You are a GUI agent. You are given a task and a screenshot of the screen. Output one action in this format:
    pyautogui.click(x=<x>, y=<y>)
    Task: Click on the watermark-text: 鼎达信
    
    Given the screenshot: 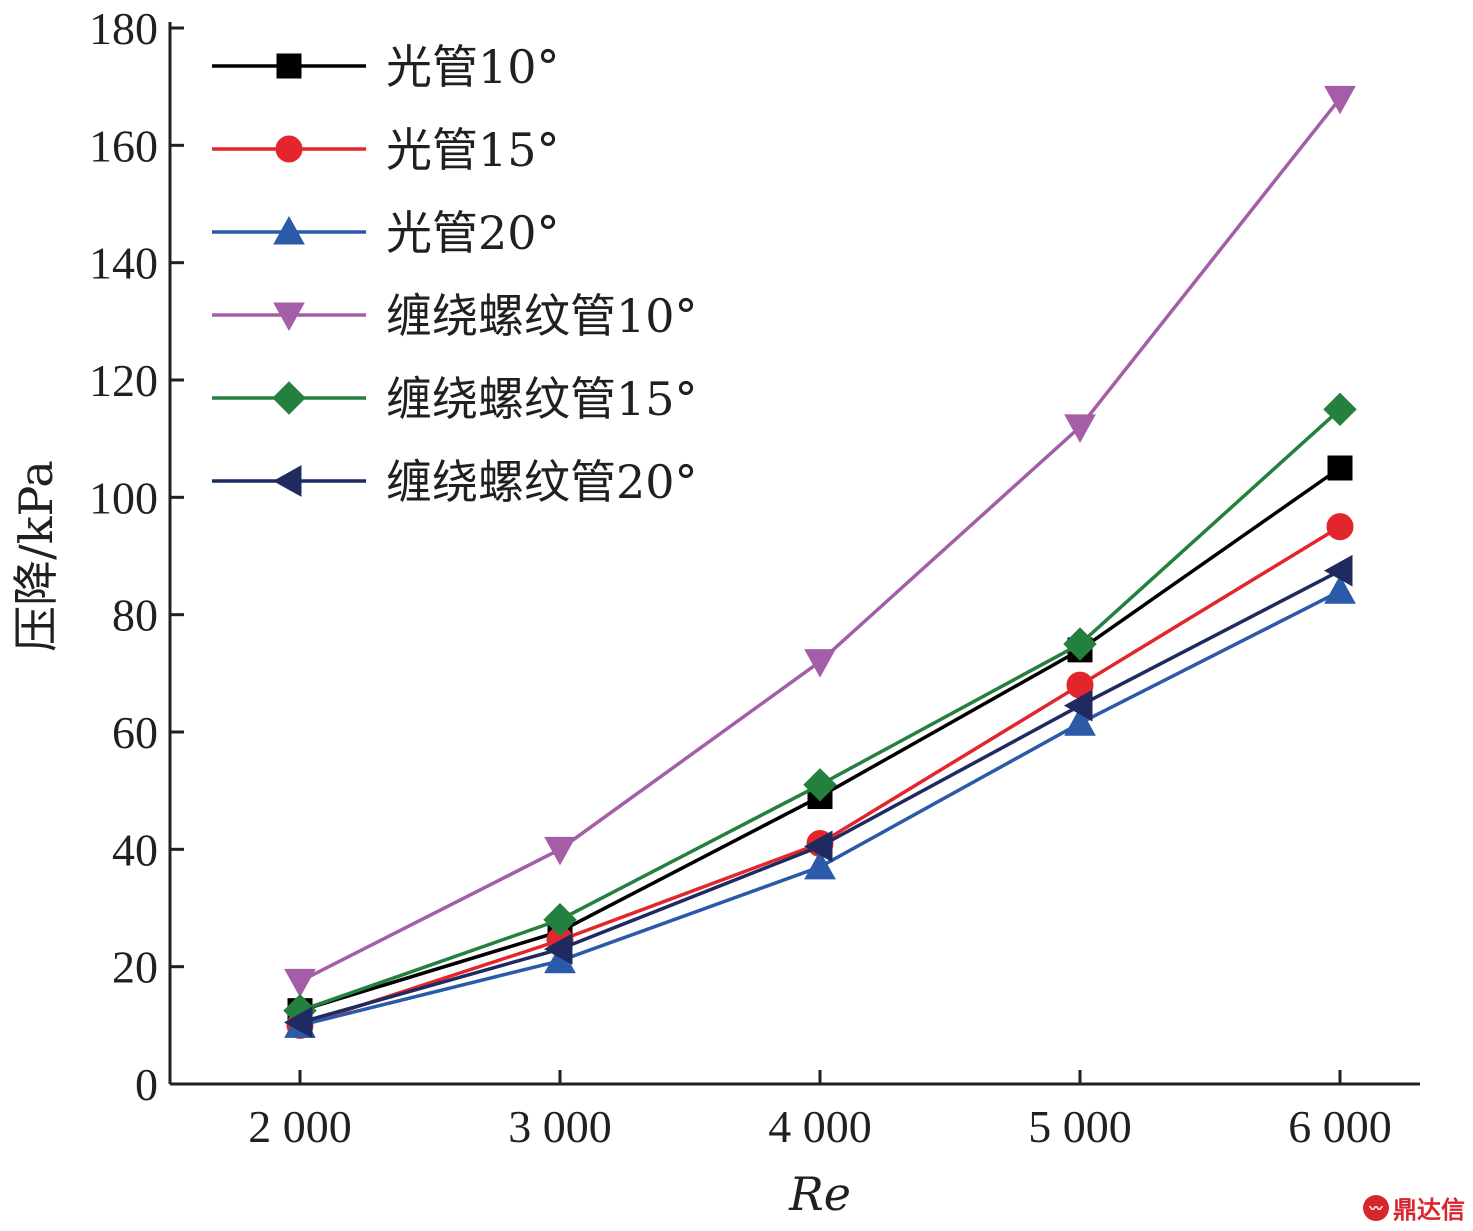 What is the action you would take?
    pyautogui.click(x=1429, y=1210)
    